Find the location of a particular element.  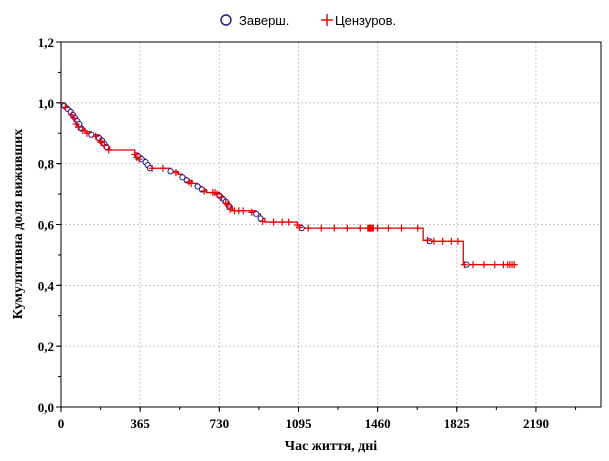

y-axis-title: Кумулятивна доля виживших is located at coordinates (18, 224).